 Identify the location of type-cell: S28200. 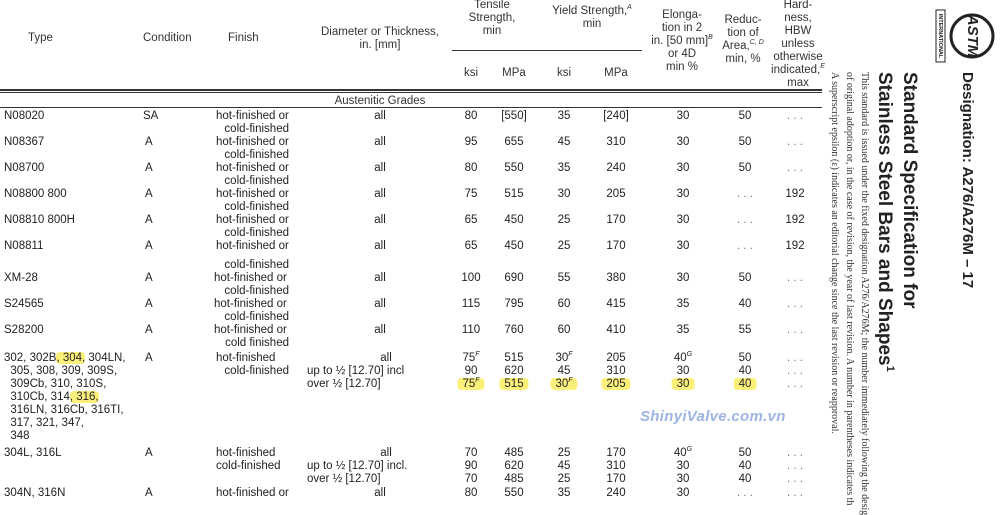
(24, 330).